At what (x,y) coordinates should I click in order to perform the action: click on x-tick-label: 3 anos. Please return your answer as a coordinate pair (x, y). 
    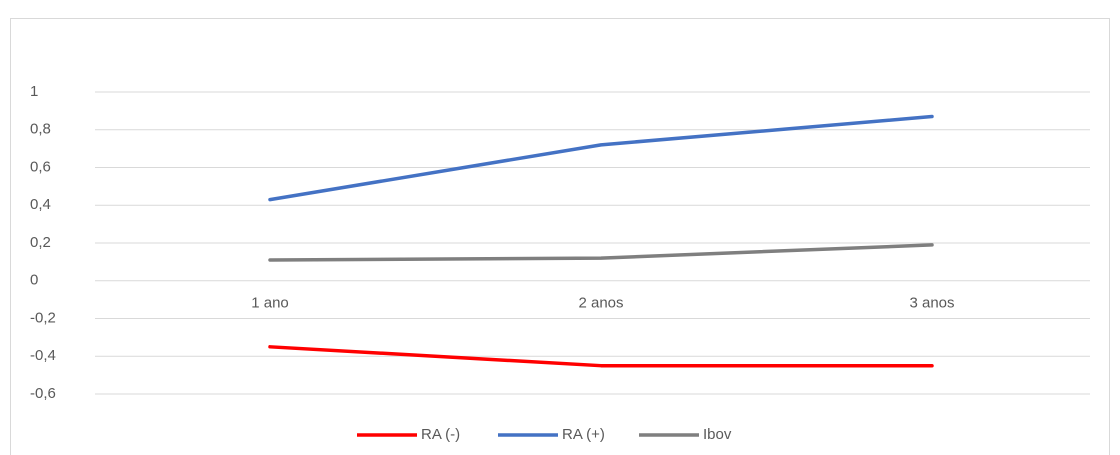
    Looking at the image, I should click on (931, 303).